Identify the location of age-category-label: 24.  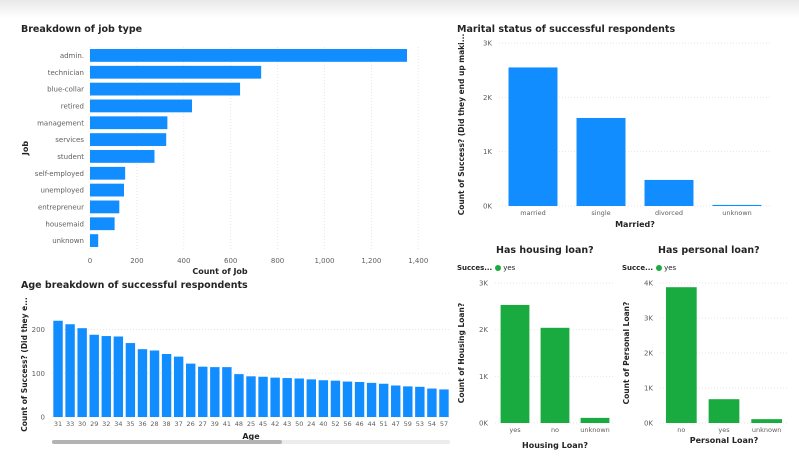
(311, 424).